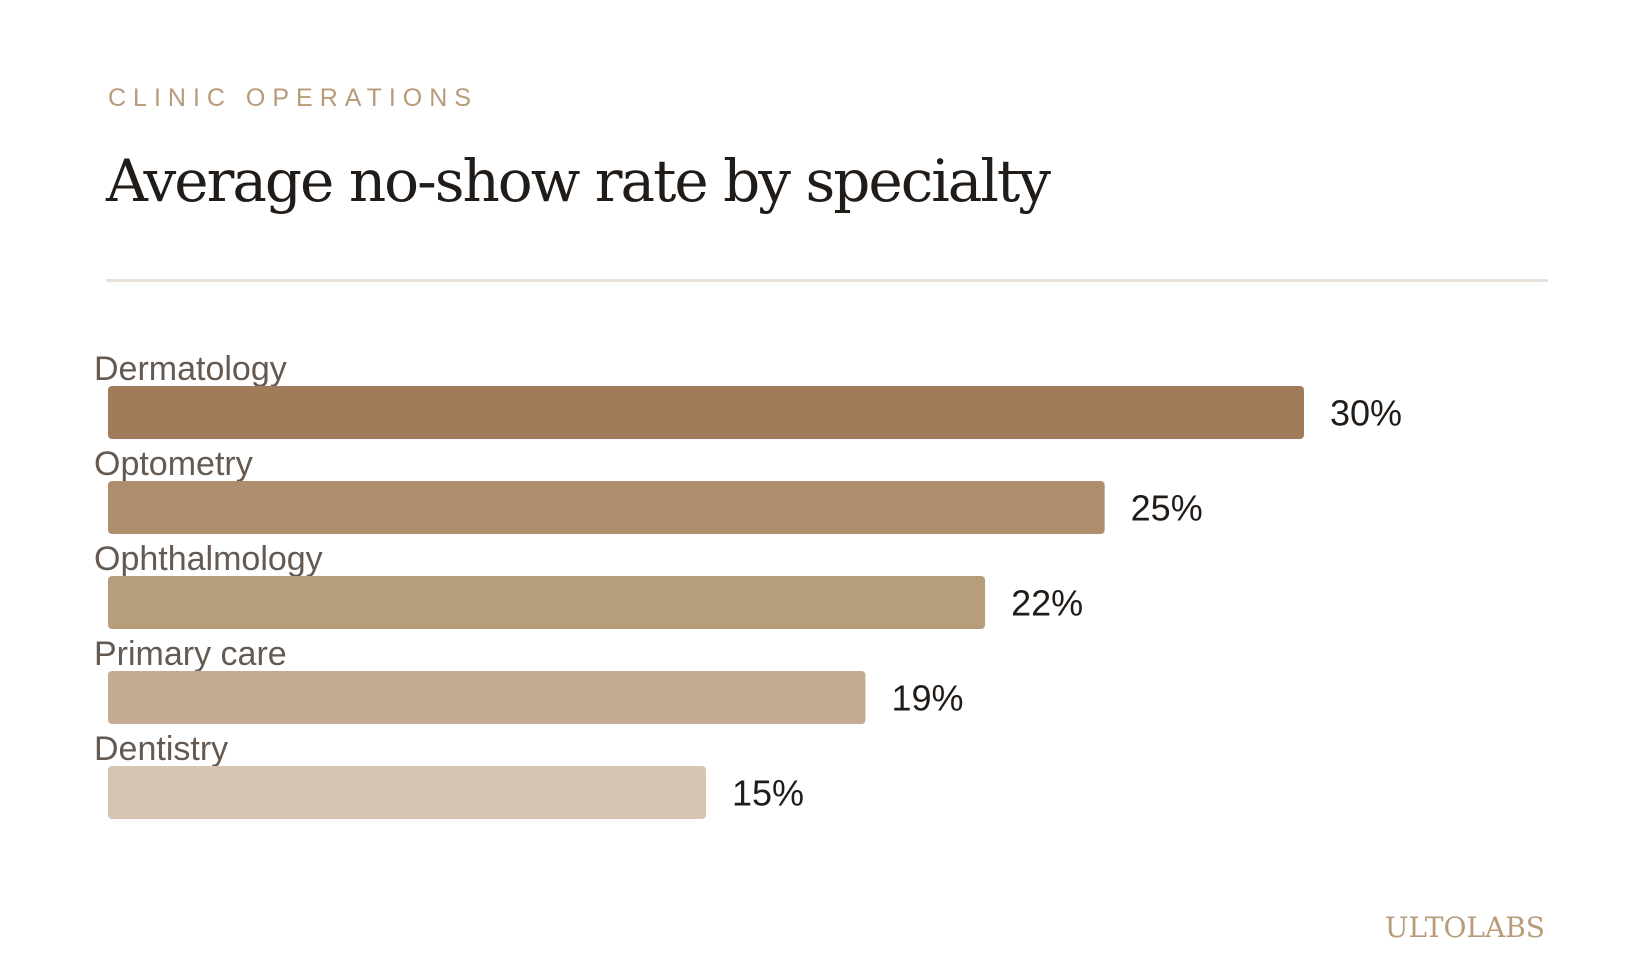  What do you see at coordinates (768, 793) in the screenshot?
I see `value-label: 15%` at bounding box center [768, 793].